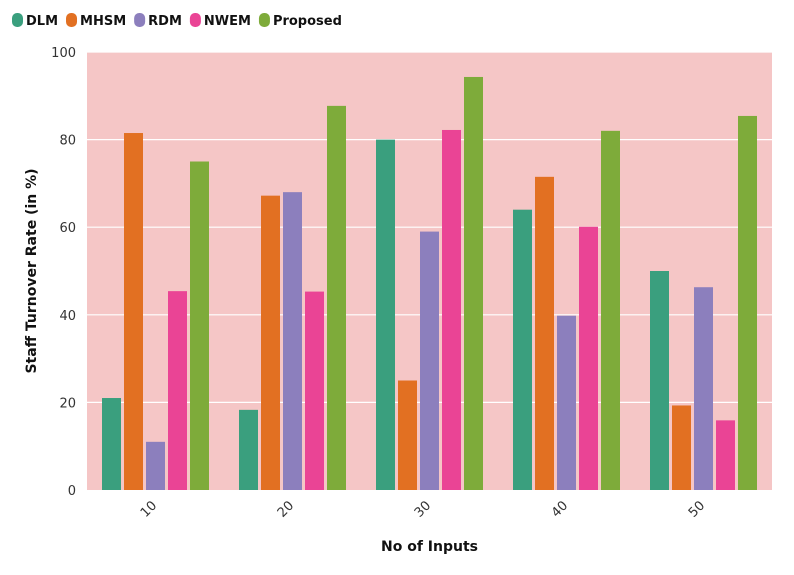 The width and height of the screenshot is (794, 575). I want to click on y-tick-label: 100, so click(63, 53).